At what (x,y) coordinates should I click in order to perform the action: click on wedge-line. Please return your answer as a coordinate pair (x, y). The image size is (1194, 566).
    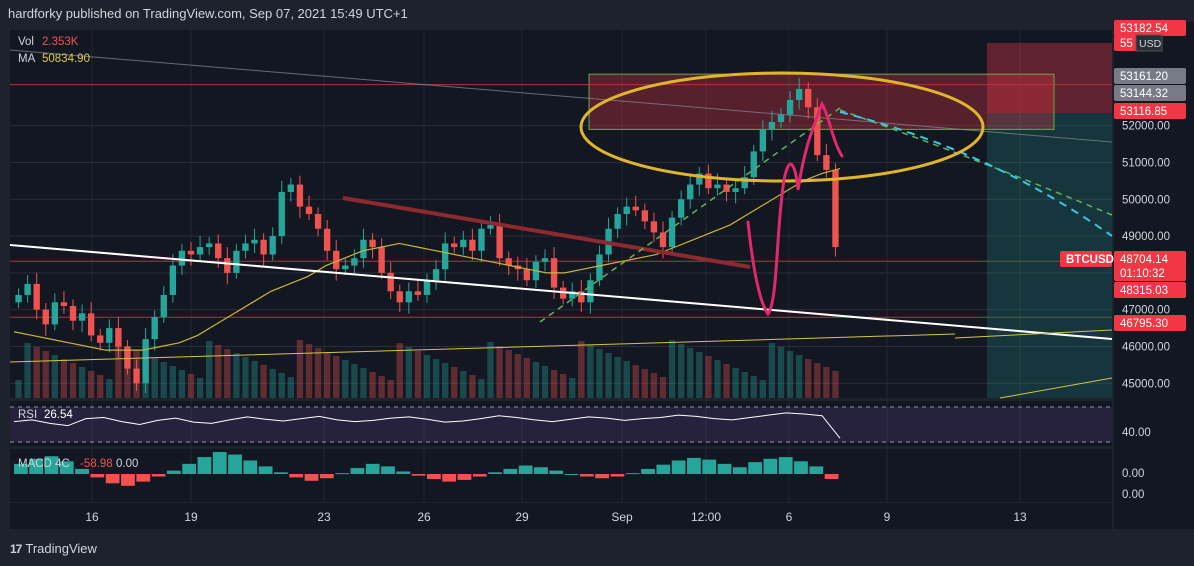
    Looking at the image, I should click on (546, 232).